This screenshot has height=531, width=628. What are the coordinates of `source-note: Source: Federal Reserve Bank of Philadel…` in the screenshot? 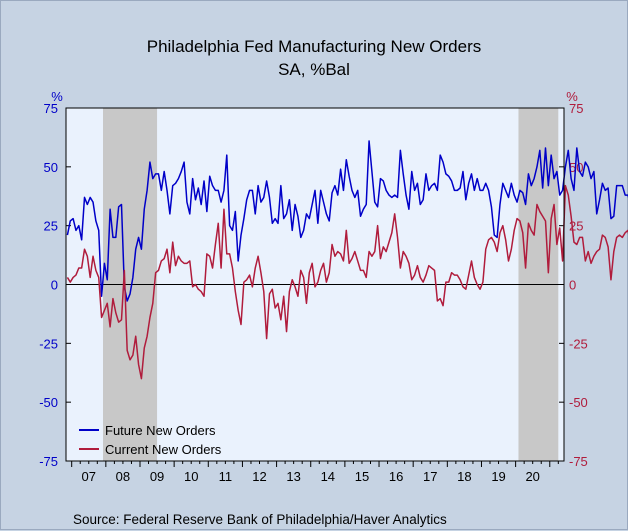 It's located at (260, 519).